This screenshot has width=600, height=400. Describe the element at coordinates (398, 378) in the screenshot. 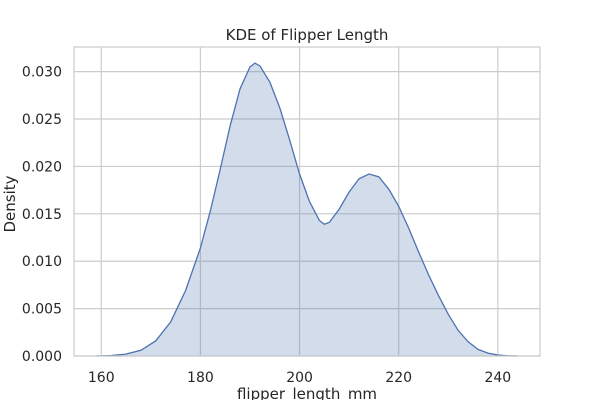

I see `x-tick-label: 220` at that location.